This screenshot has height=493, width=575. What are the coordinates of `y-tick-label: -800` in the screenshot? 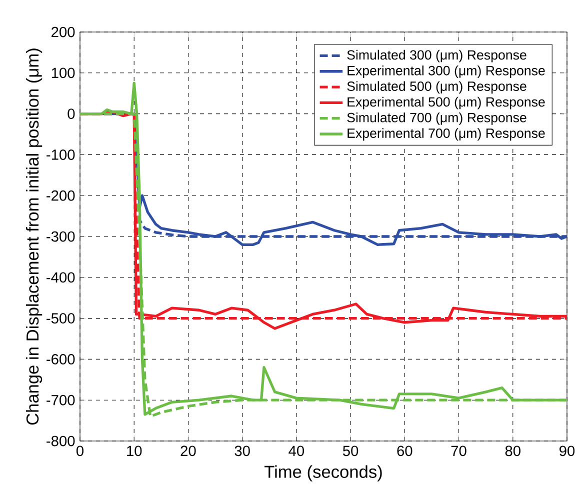 It's located at (60, 441).